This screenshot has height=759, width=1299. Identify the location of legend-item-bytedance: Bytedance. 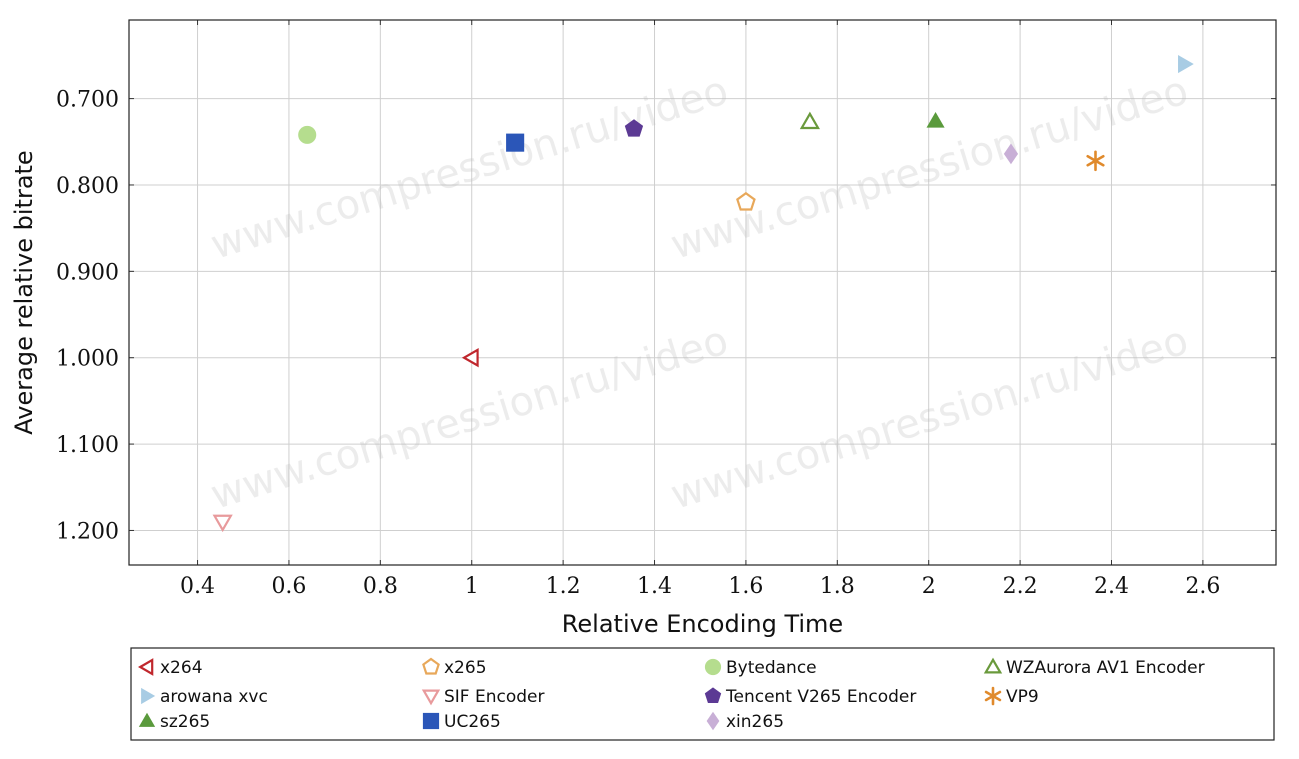
(760, 668).